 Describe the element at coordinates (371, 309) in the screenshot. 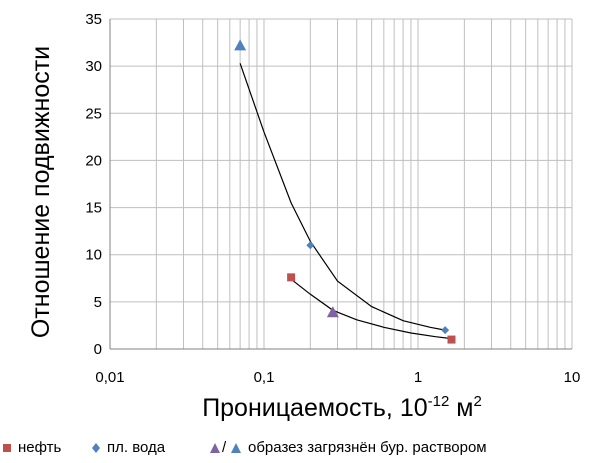

I see `trendline` at that location.